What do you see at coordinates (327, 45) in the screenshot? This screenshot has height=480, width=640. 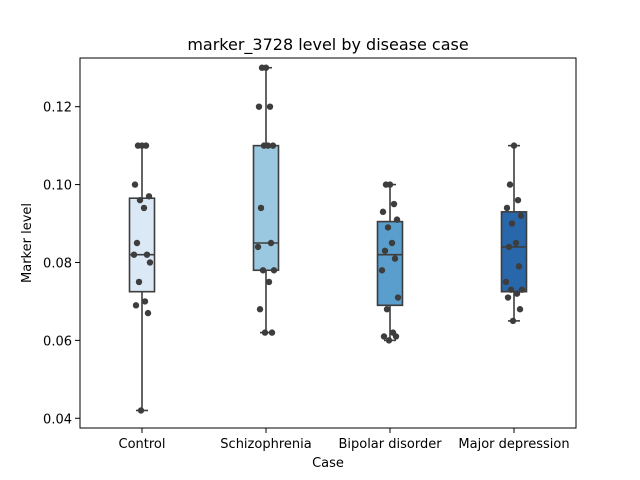 I see `chart-title: marker_3728 level by disease case` at bounding box center [327, 45].